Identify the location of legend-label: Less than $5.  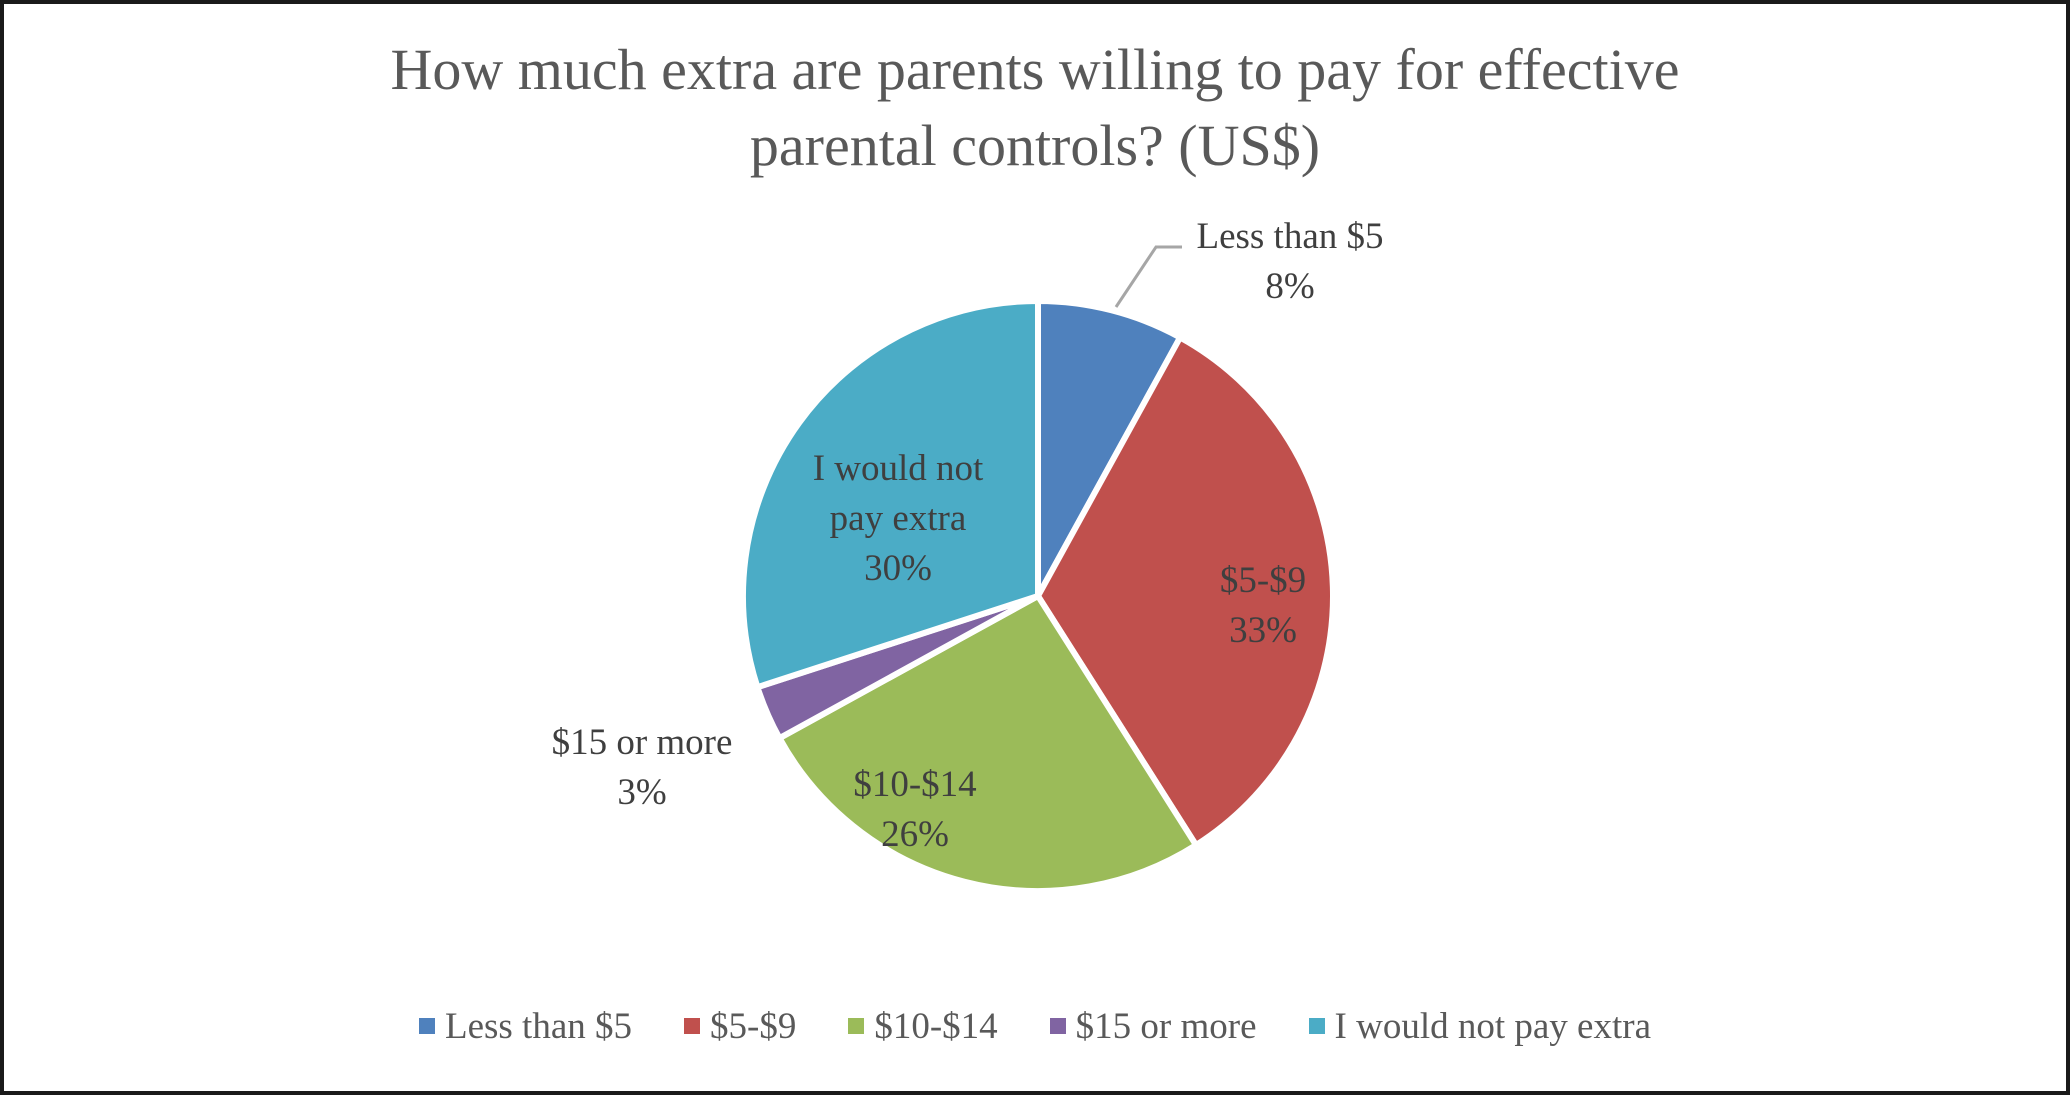
(538, 1026).